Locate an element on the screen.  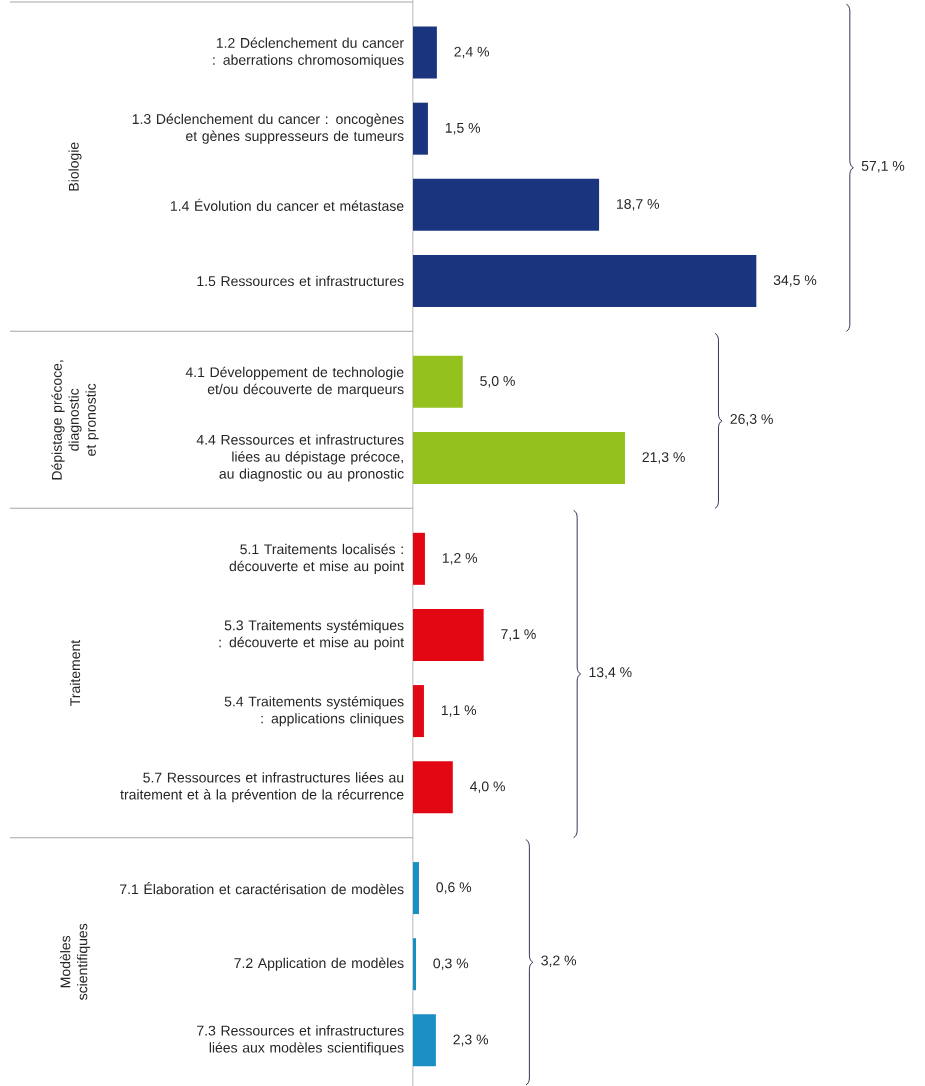
y-tick-label: 1.2 Déclenchement du cancer : aberrations chromosomiques is located at coordinates (308, 52).